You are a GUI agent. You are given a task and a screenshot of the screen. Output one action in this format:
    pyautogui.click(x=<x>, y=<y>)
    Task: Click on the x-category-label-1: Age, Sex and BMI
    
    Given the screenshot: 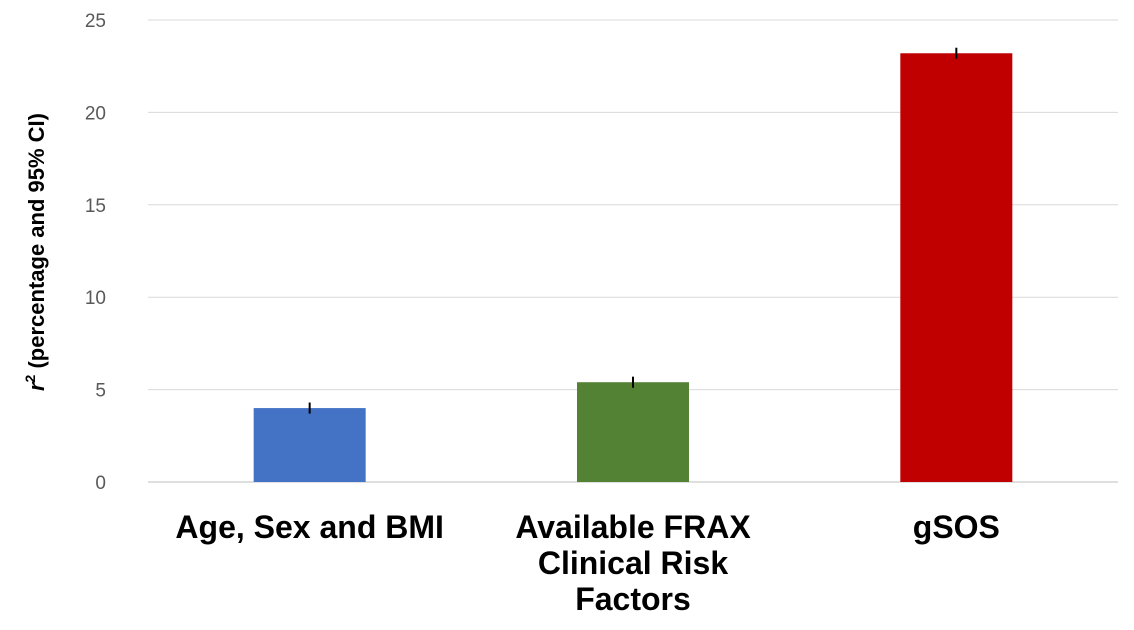 What is the action you would take?
    pyautogui.click(x=309, y=527)
    